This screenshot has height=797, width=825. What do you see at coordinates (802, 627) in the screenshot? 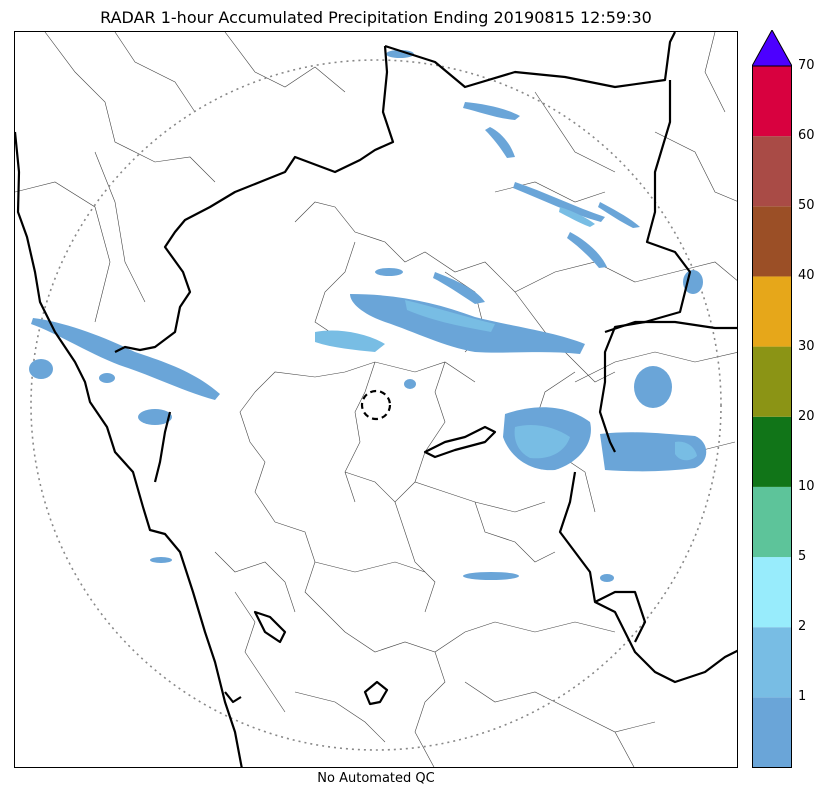
I see `colorbar-tick-label: 2` at bounding box center [802, 627].